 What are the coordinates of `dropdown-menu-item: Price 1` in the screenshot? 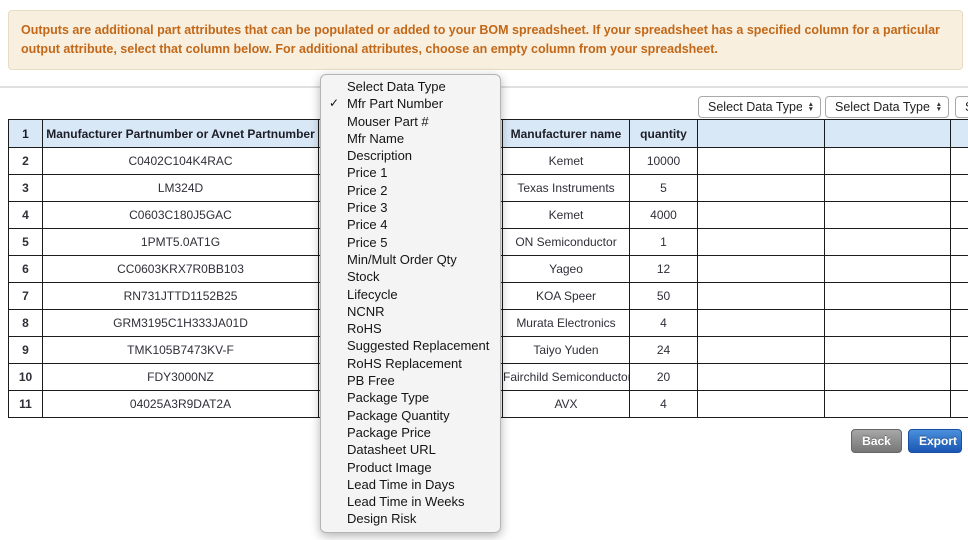 It's located at (410, 172).